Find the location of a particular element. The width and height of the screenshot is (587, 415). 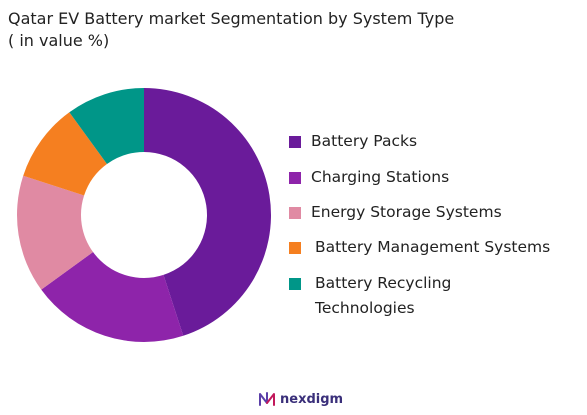

legend-item: Battery Packs is located at coordinates (353, 141).